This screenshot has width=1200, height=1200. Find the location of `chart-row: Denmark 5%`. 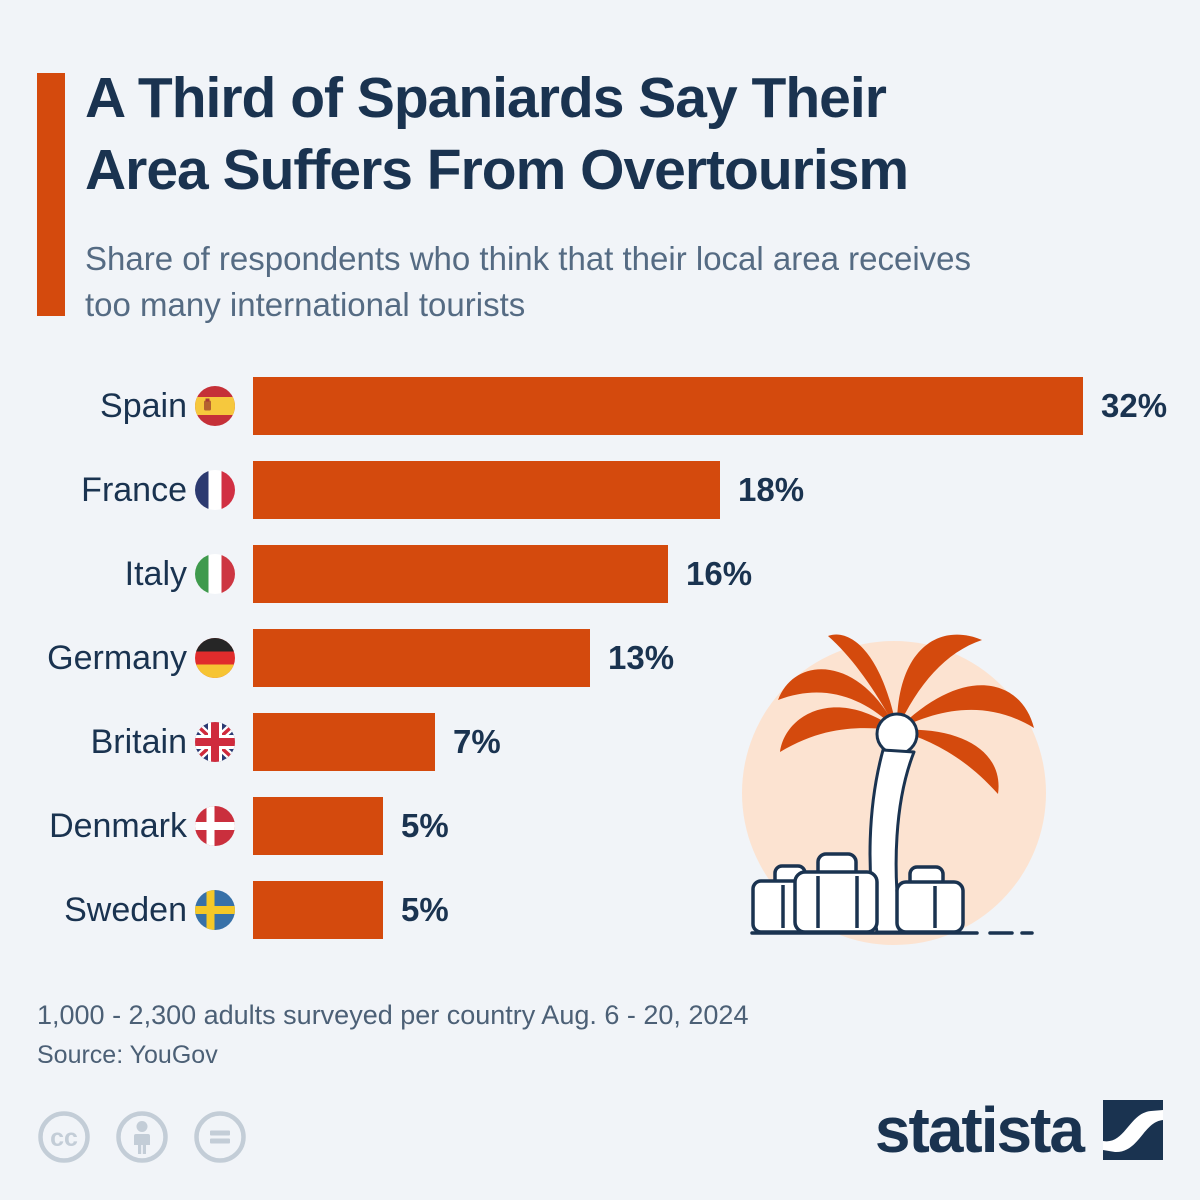

chart-row: Denmark 5% is located at coordinates (607, 826).